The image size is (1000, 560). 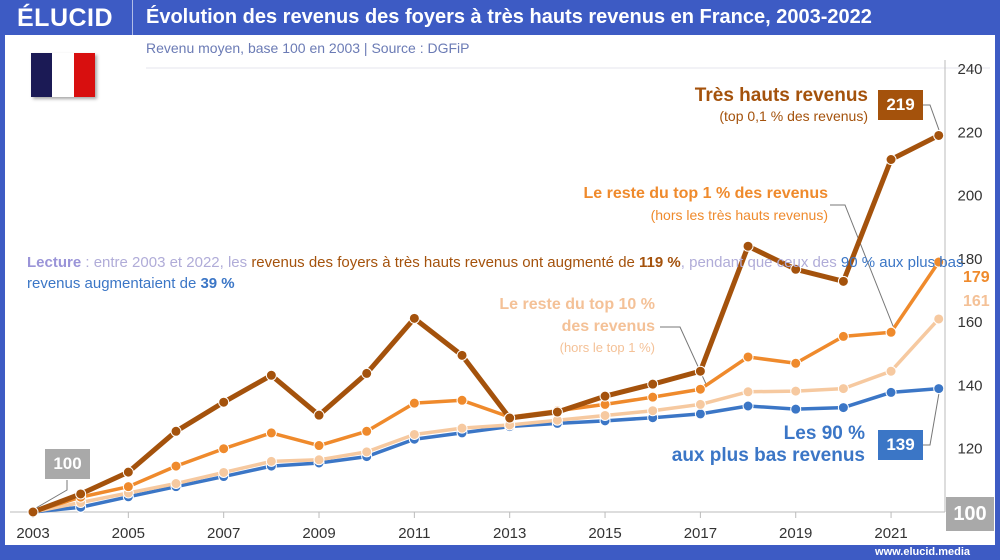 I want to click on axis-base-box: 100, so click(x=970, y=514).